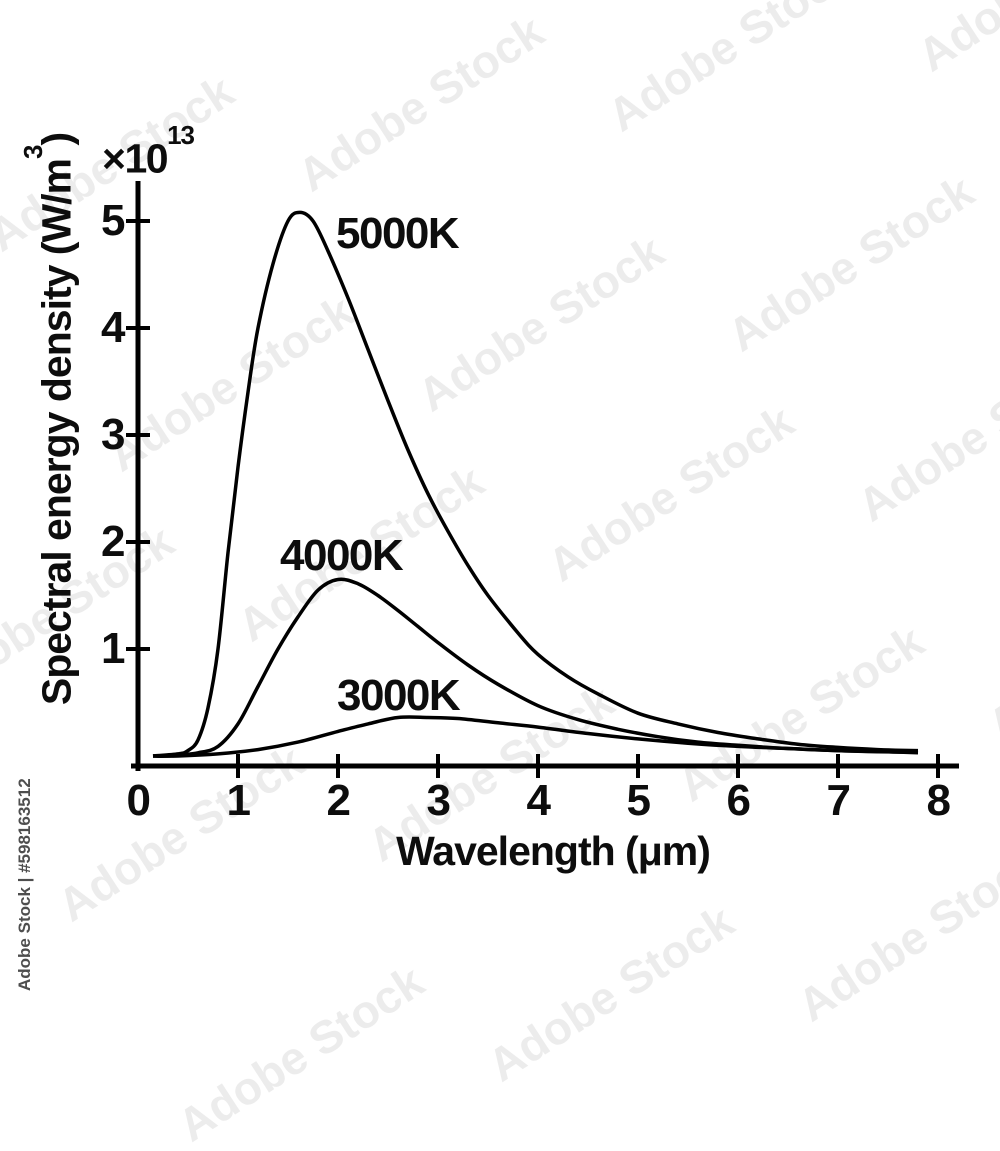  What do you see at coordinates (535, 667) in the screenshot?
I see `curve-4000K` at bounding box center [535, 667].